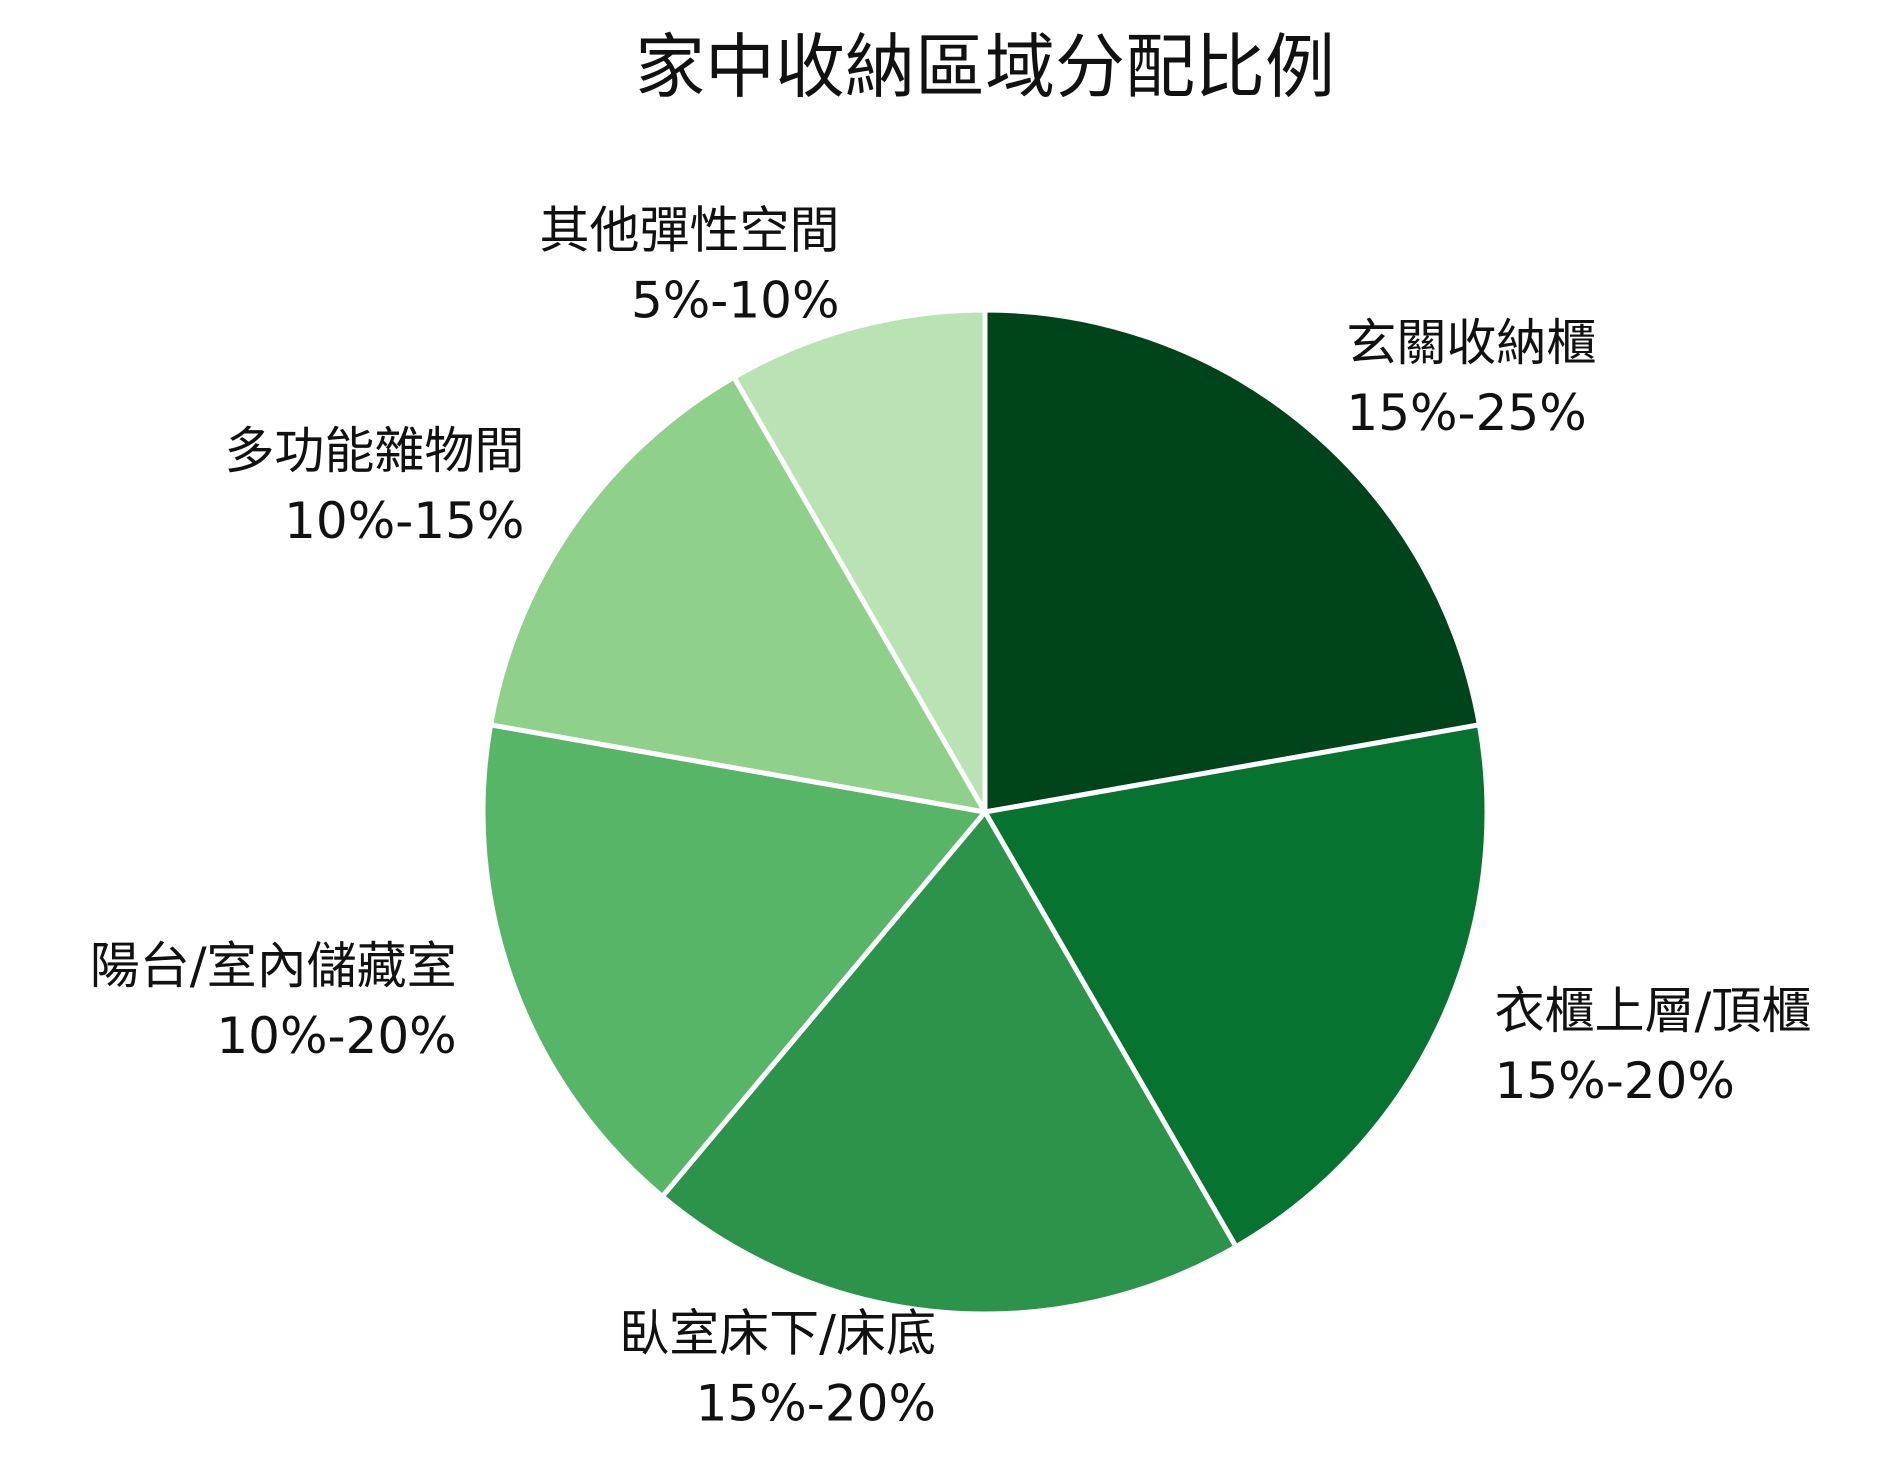 The image size is (1886, 1472). I want to click on chart-title: 家中收納區域分配比例, so click(985, 67).